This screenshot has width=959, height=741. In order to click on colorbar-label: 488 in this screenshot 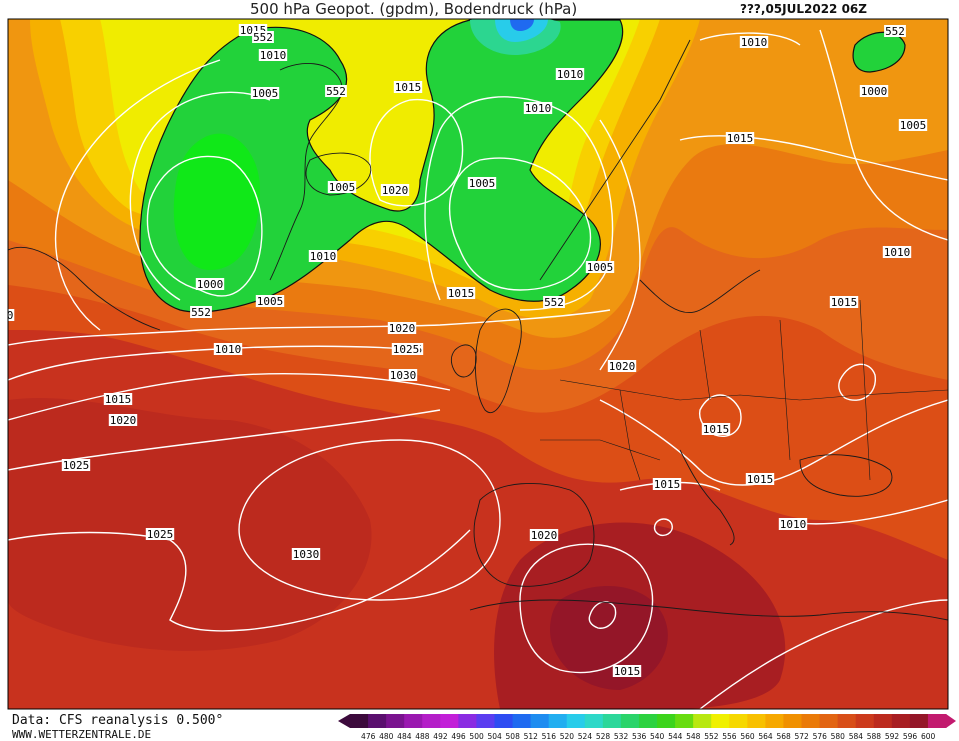, I will do `click(422, 736)`.